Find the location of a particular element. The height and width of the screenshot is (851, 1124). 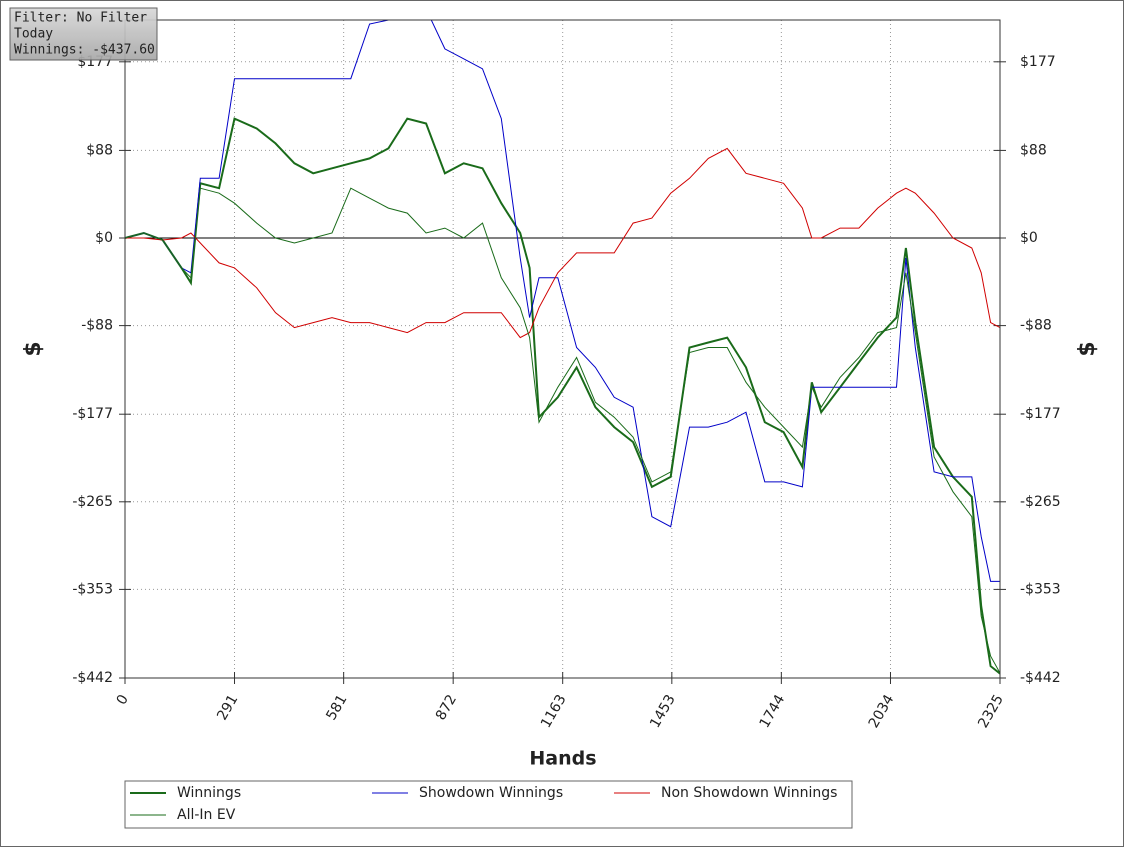

info-background is located at coordinates (83, 34).